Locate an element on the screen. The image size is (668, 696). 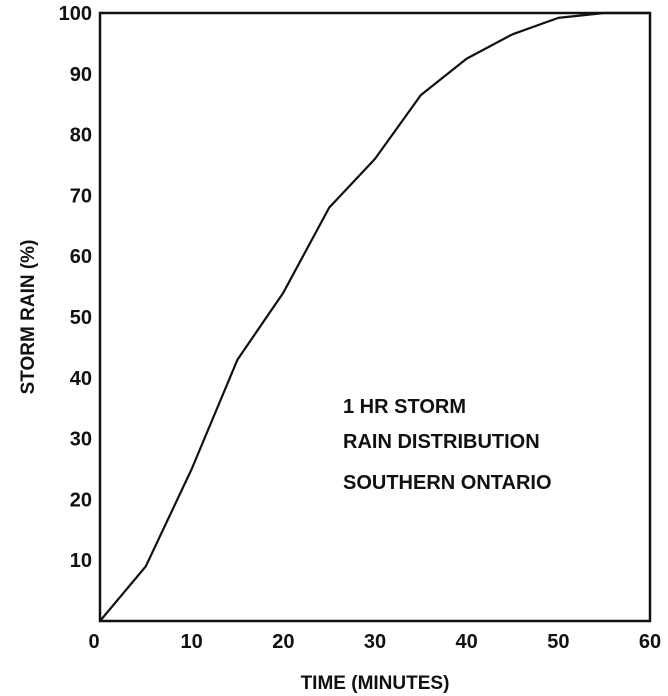
y-tick-label: 100 is located at coordinates (75, 14).